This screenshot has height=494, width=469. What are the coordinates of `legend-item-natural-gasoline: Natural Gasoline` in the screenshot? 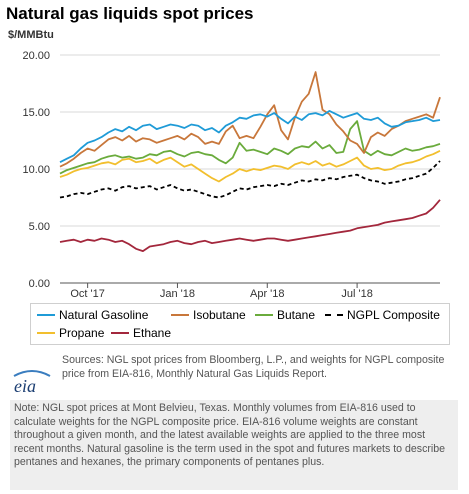 It's located at (92, 315).